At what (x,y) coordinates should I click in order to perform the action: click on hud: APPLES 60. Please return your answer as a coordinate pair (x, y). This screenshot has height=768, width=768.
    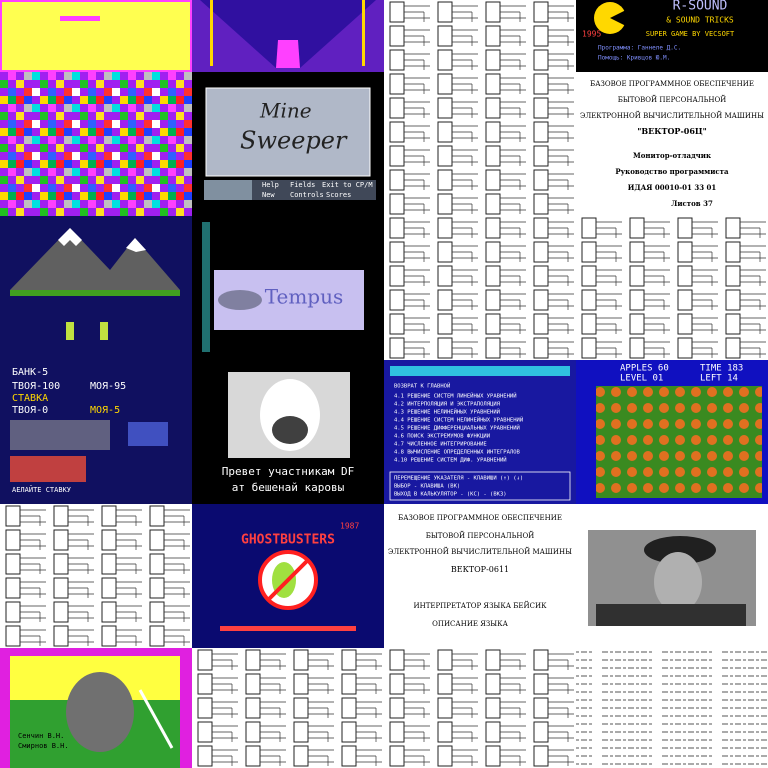
    Looking at the image, I should click on (644, 369).